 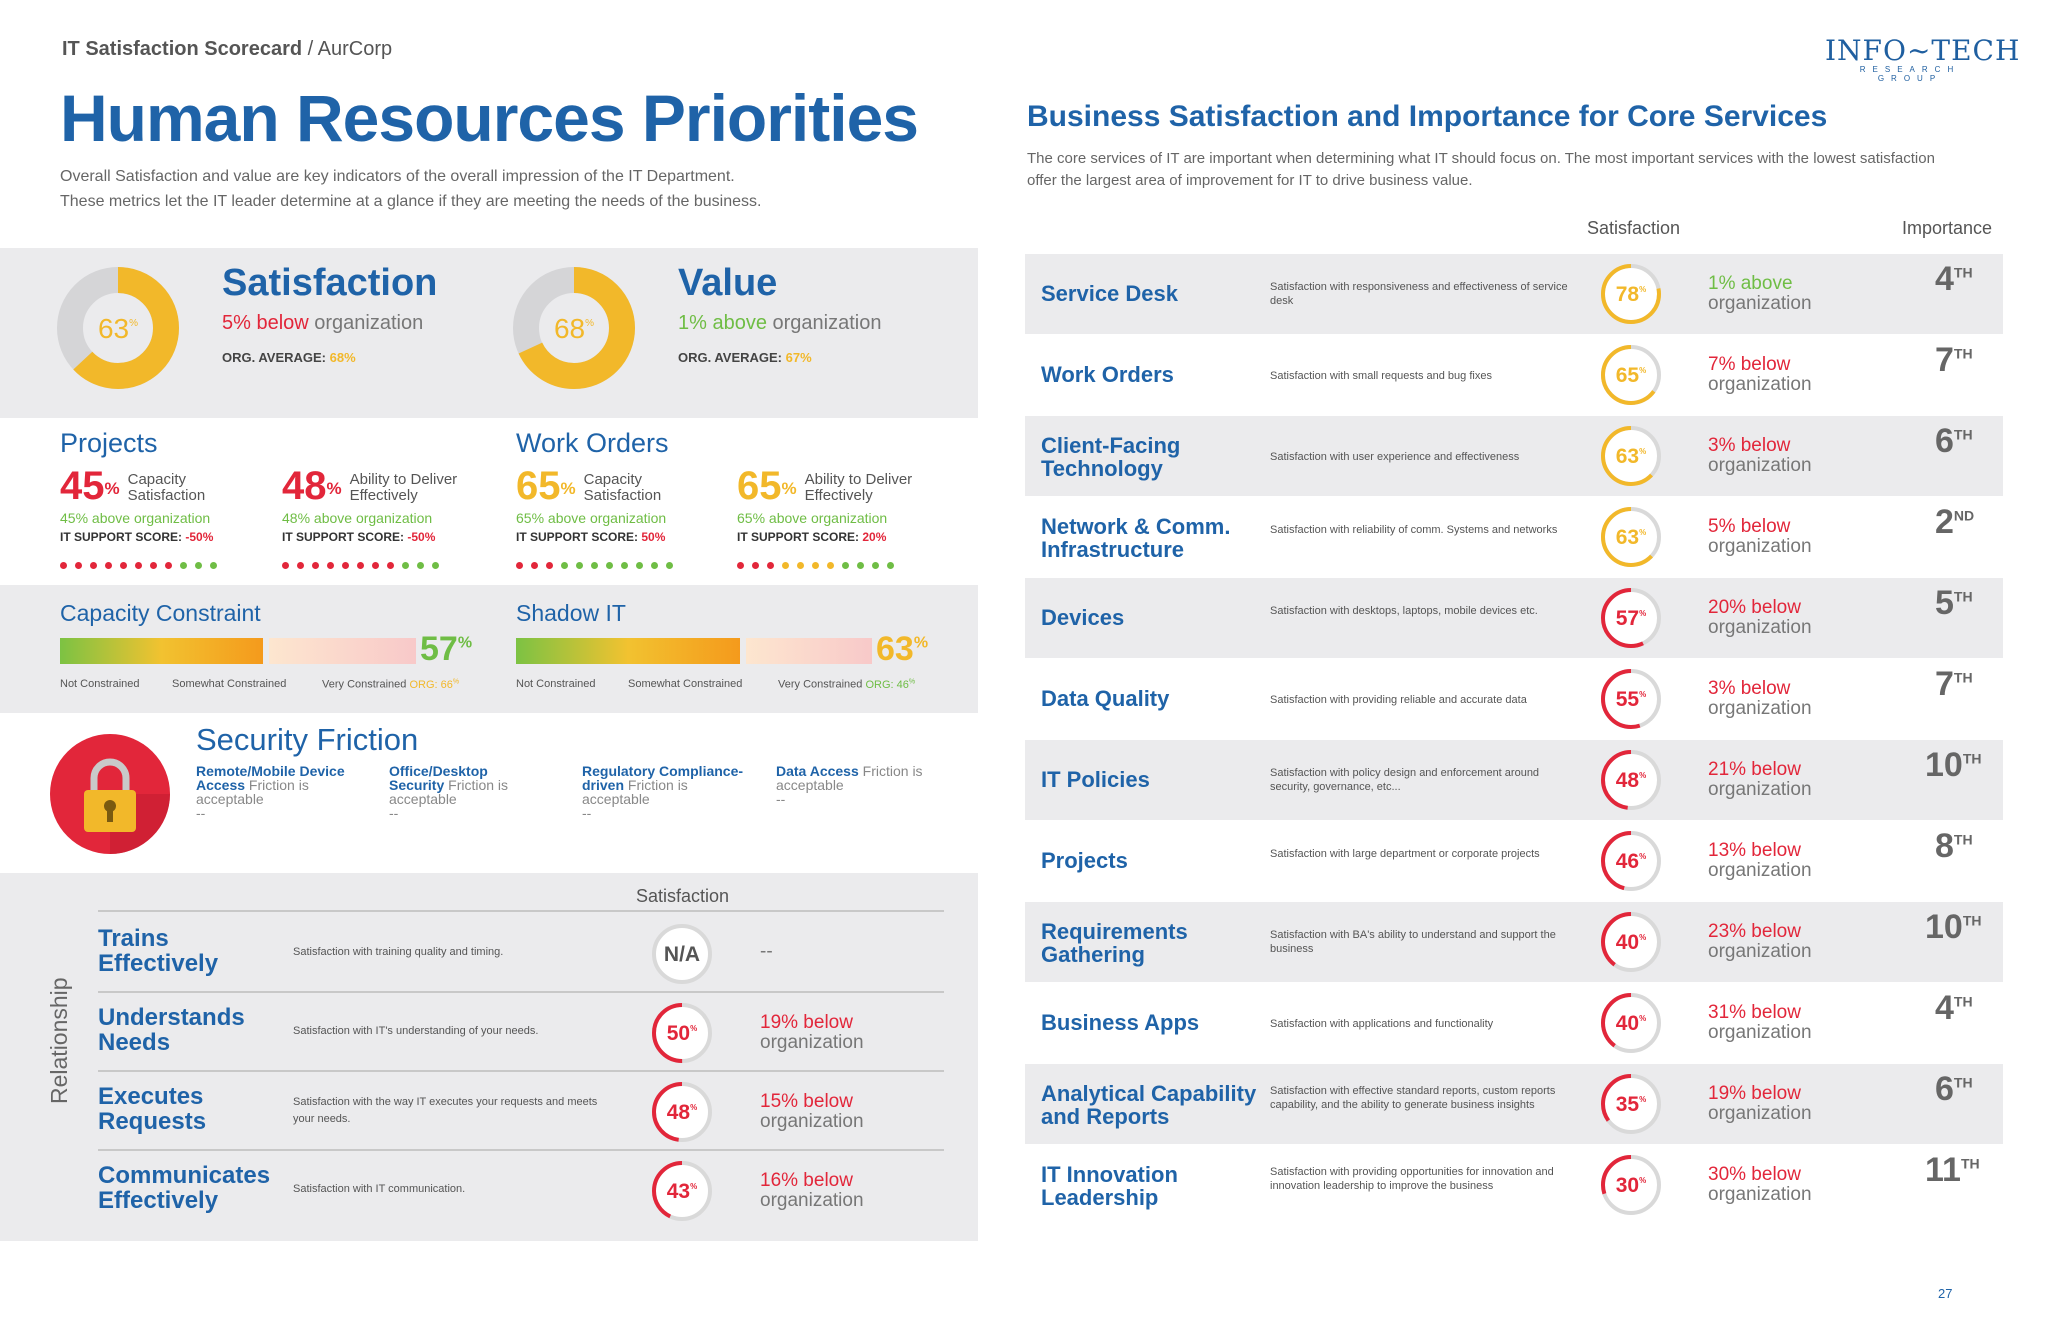 I want to click on service-comparison: 13% below organization, so click(x=1760, y=860).